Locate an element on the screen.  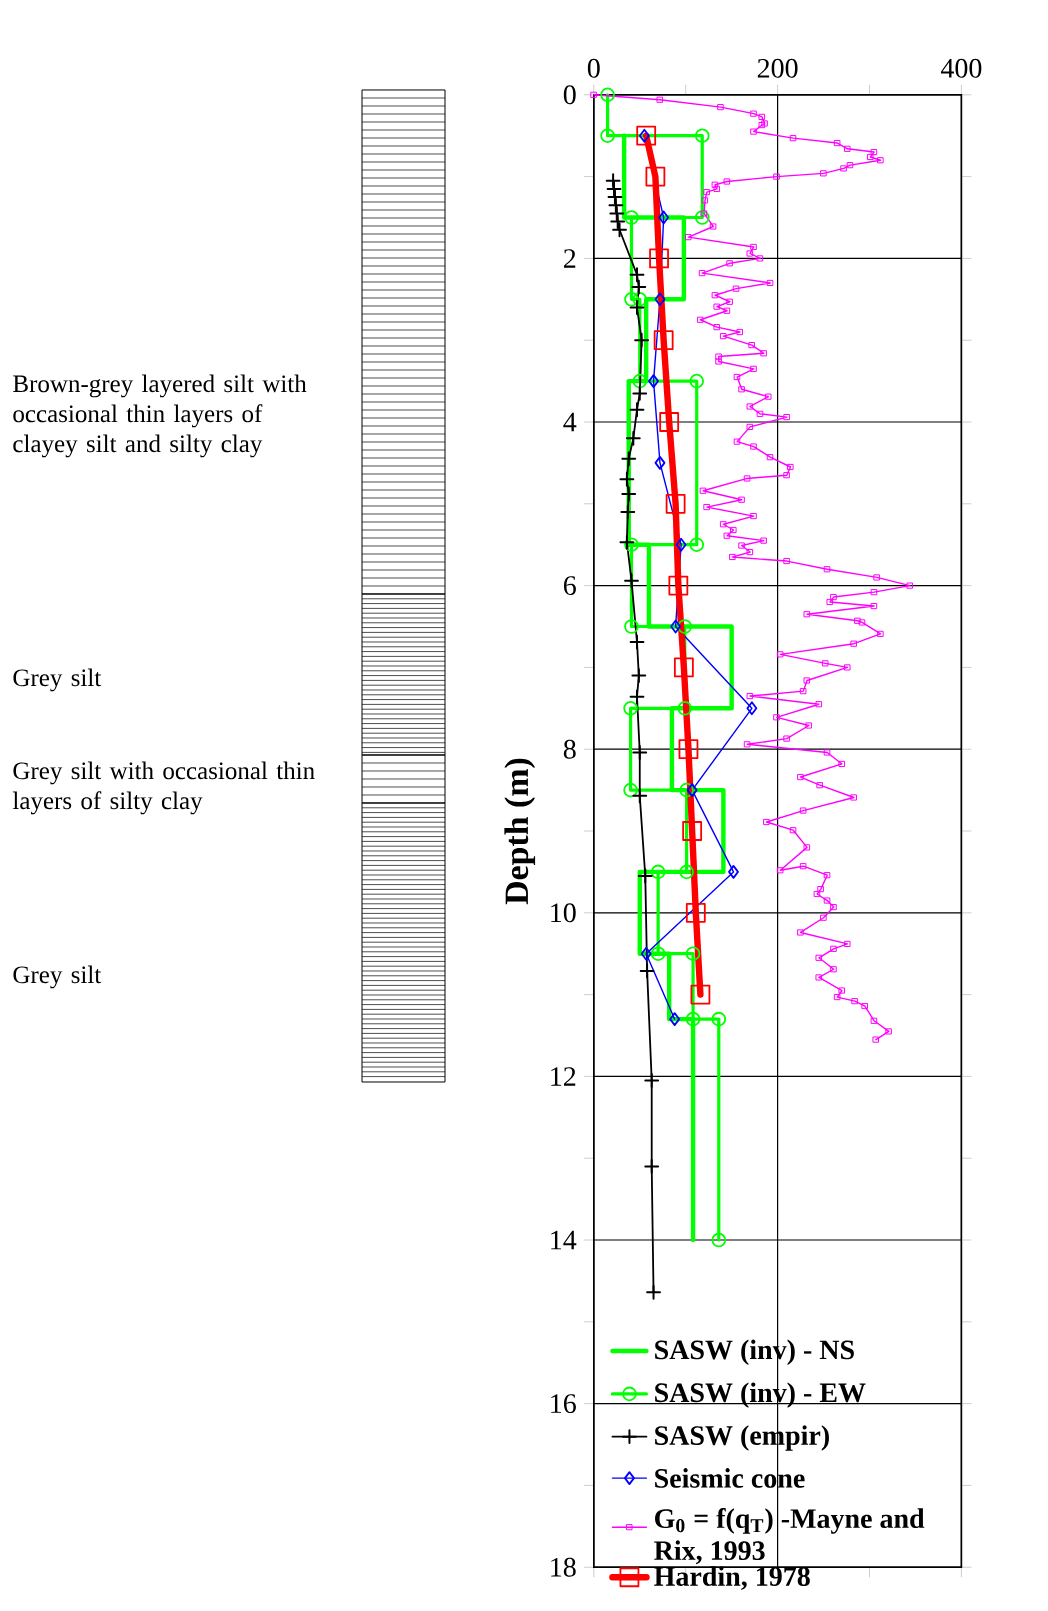
legend-label: Hardin, 1978 is located at coordinates (732, 1578).